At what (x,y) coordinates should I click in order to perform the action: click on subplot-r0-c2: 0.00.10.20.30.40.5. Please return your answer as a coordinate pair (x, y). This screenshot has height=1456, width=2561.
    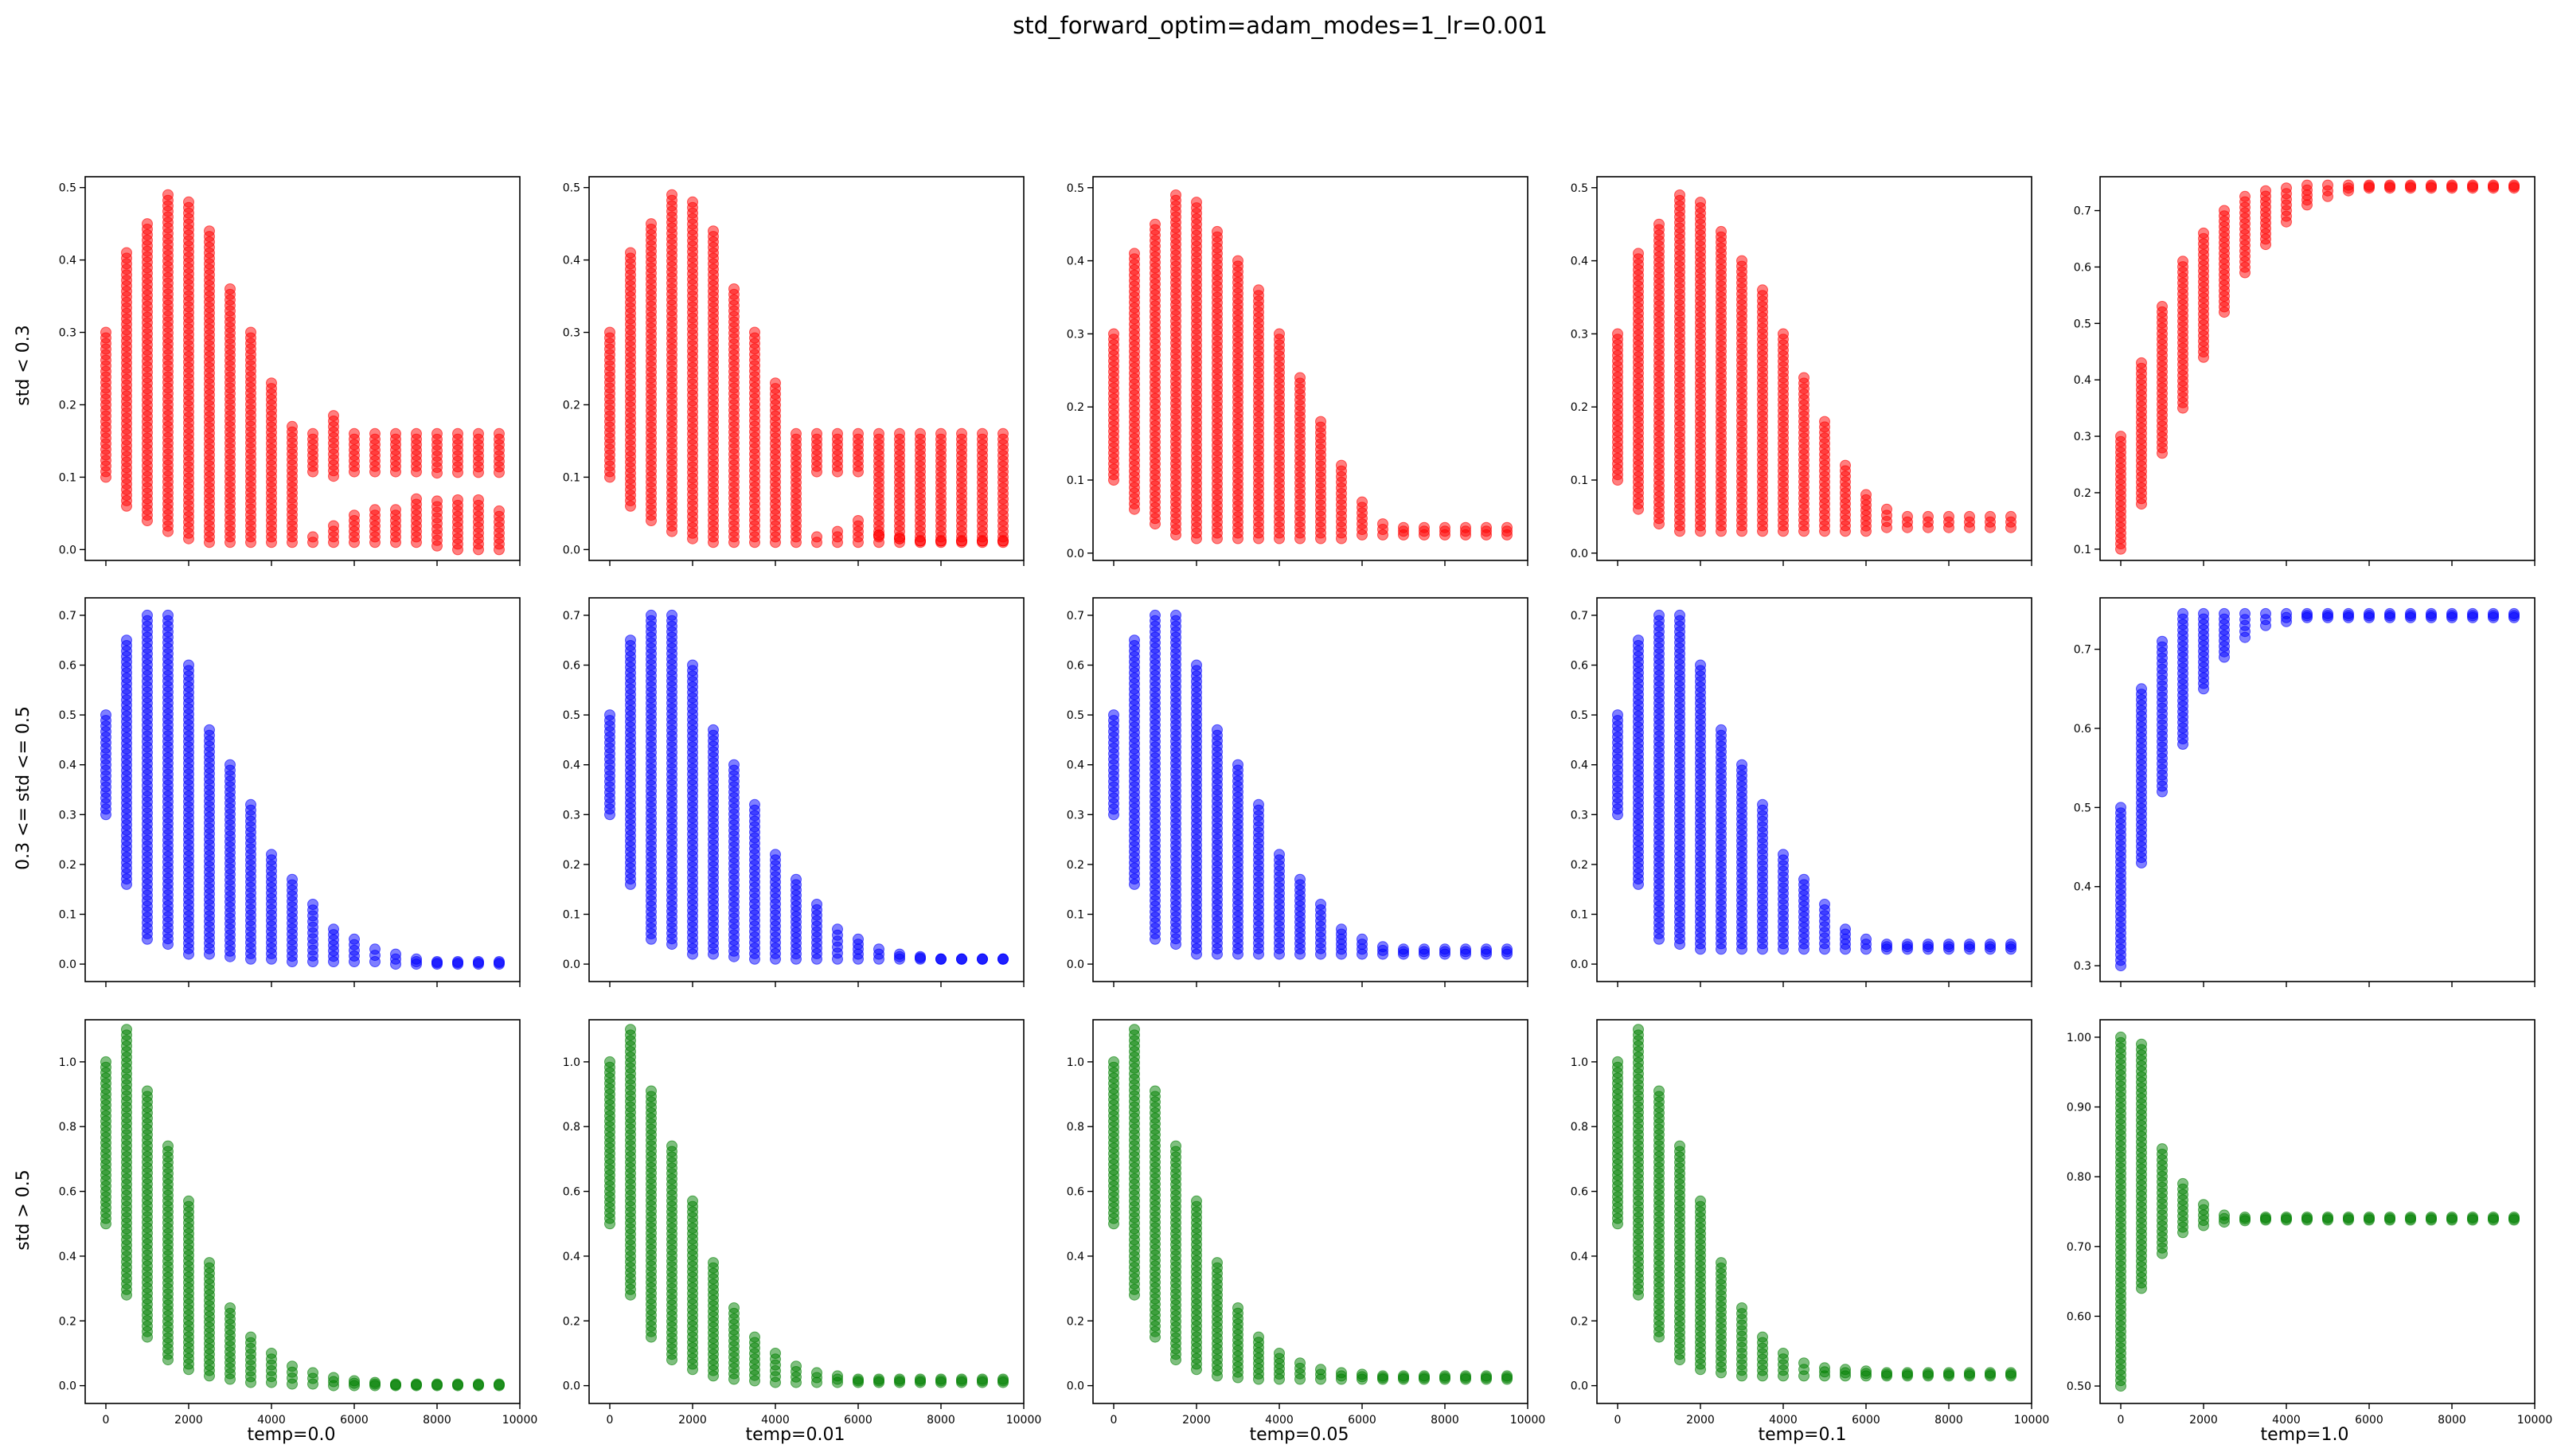
    Looking at the image, I should click on (1297, 371).